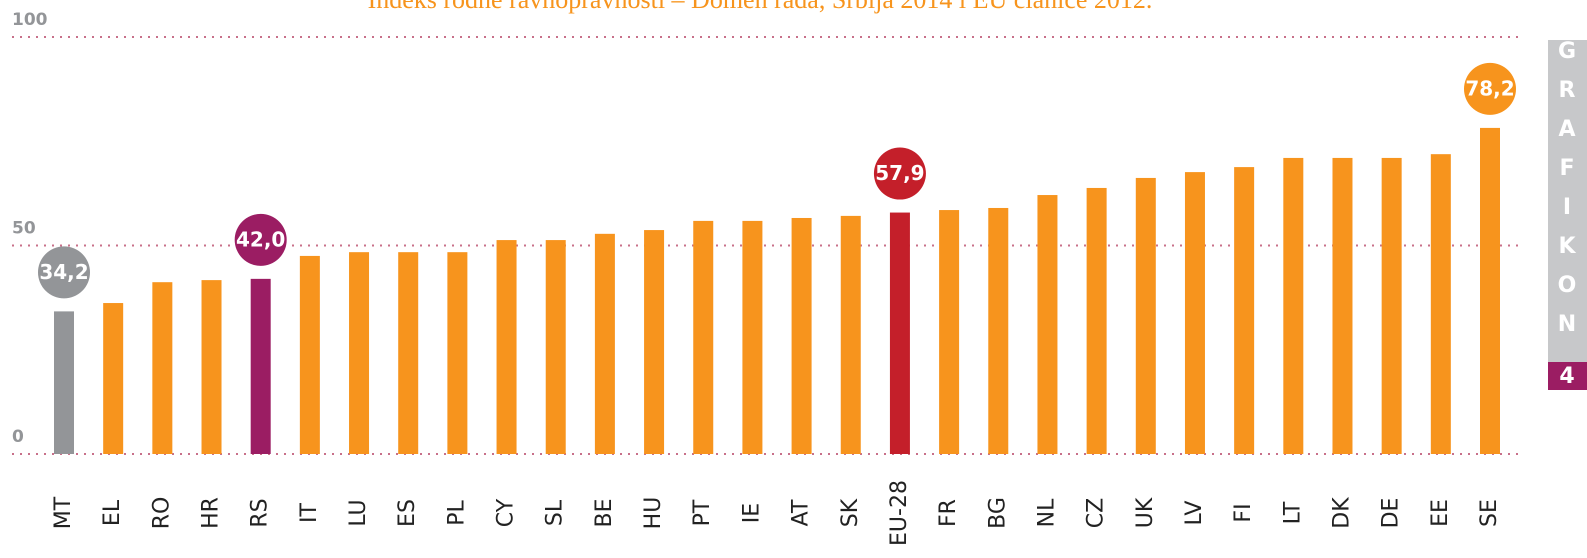  I want to click on x-tick-label: SE, so click(1489, 513).